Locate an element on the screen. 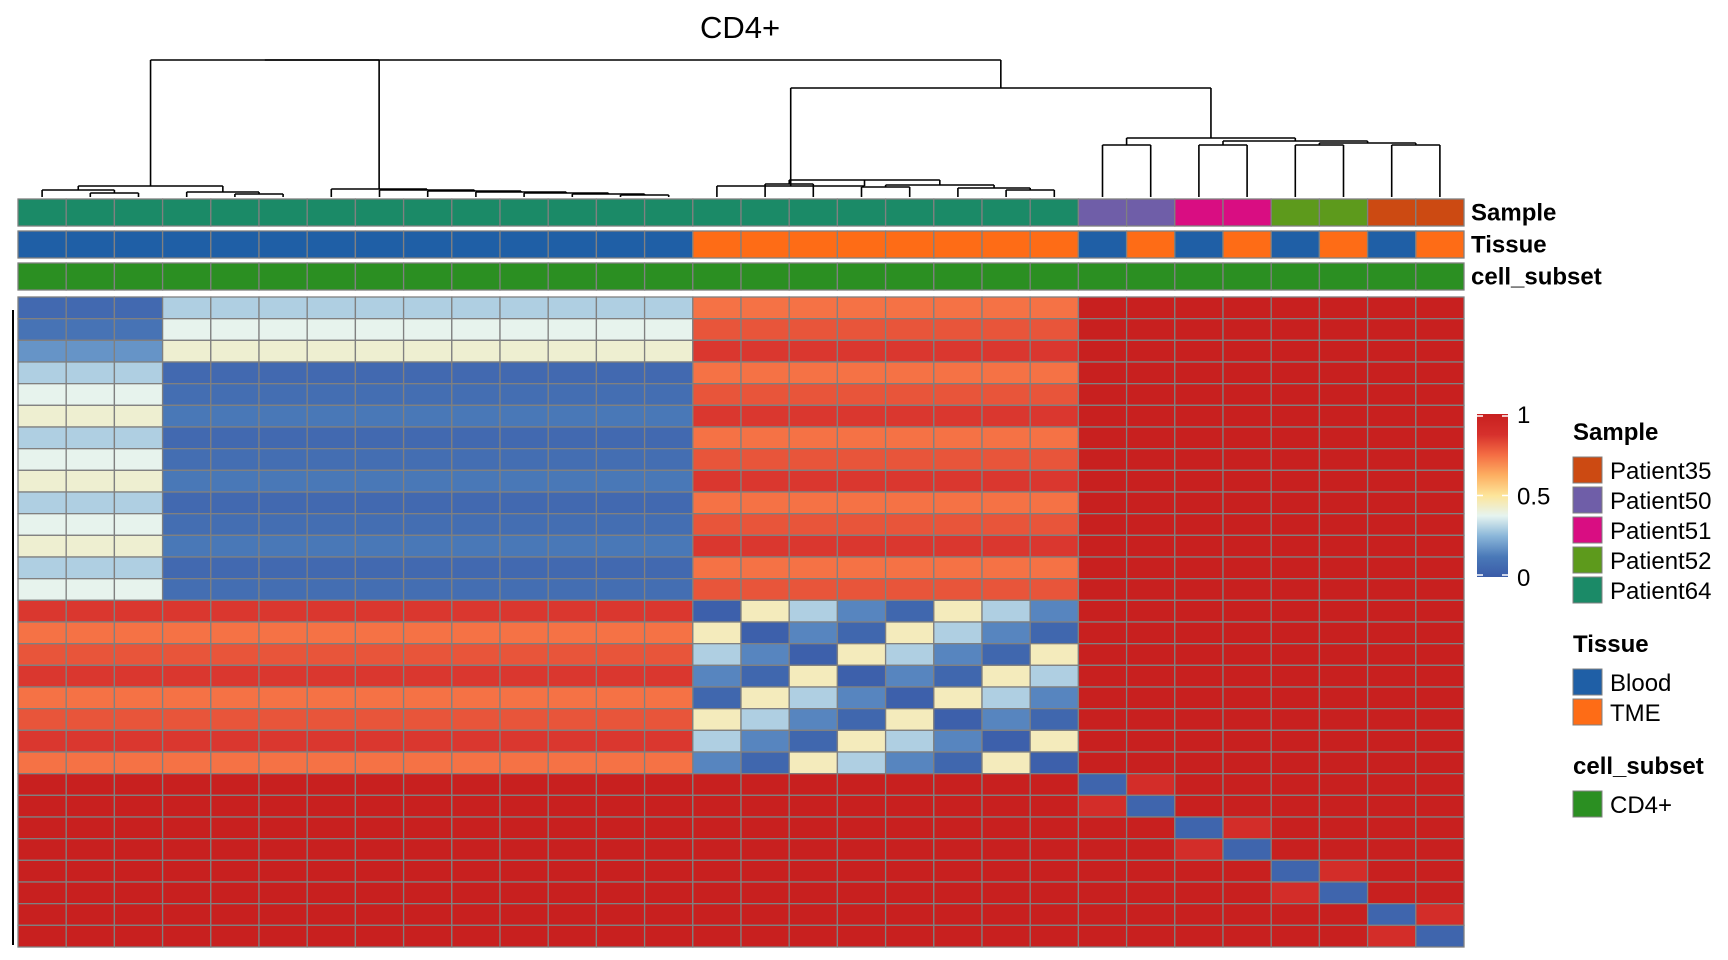 This screenshot has width=1728, height=960. annotation-label-tissue: Tissue is located at coordinates (1509, 245).